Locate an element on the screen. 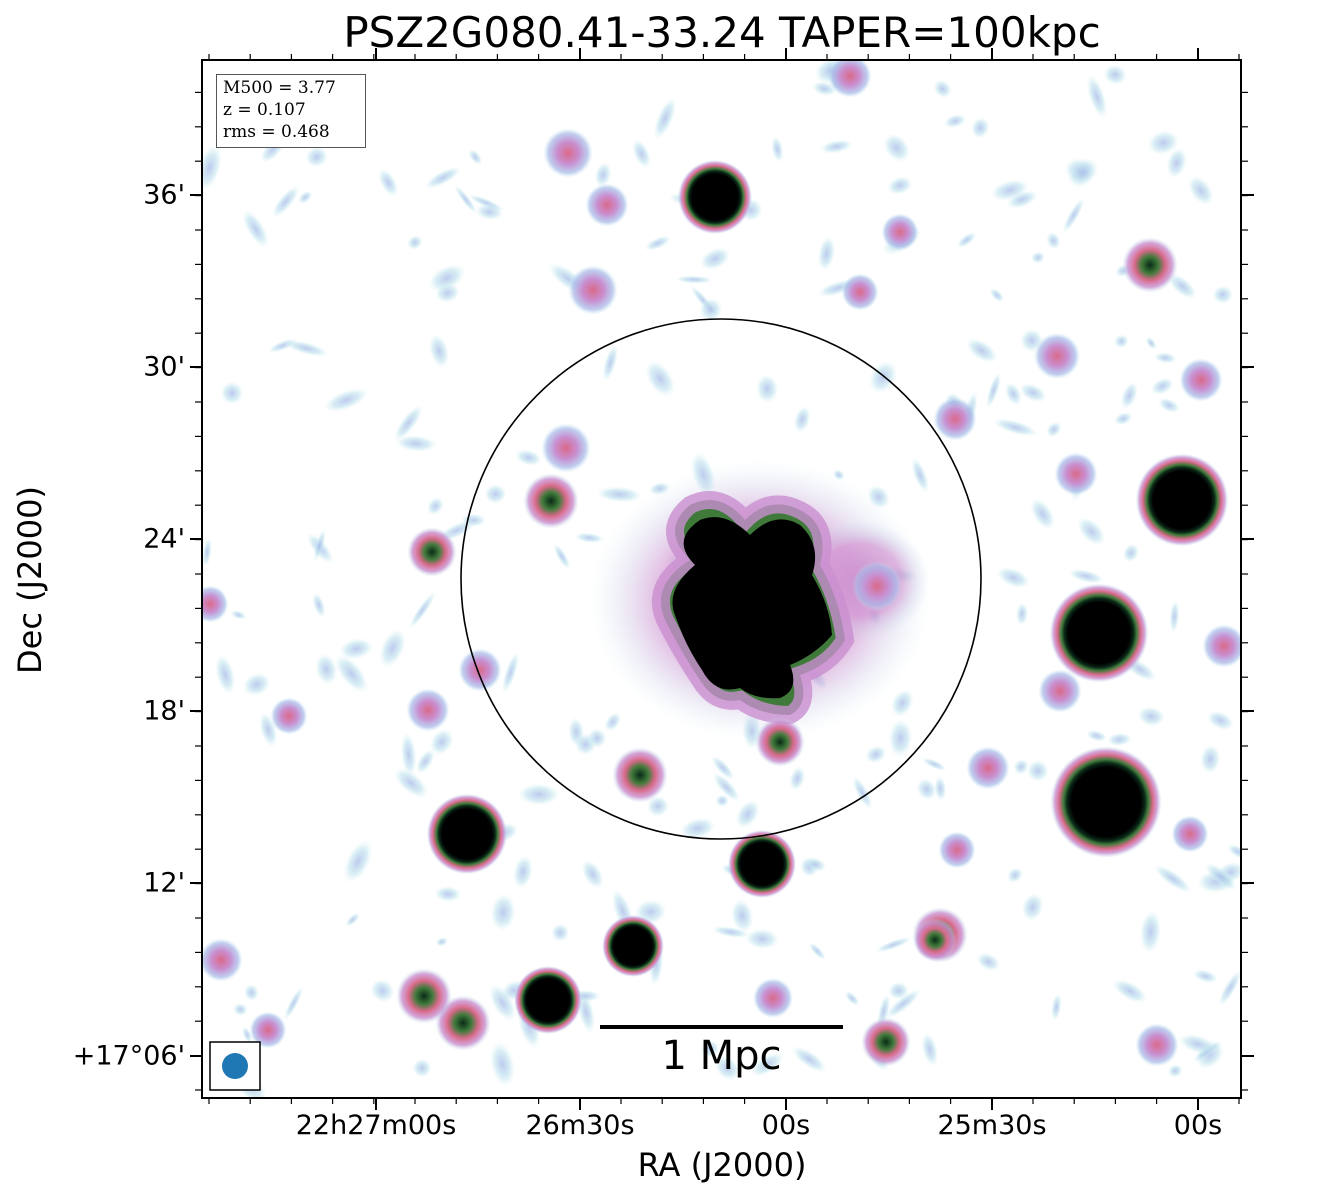 The height and width of the screenshot is (1204, 1321). y-tick-label: 36' is located at coordinates (164, 195).